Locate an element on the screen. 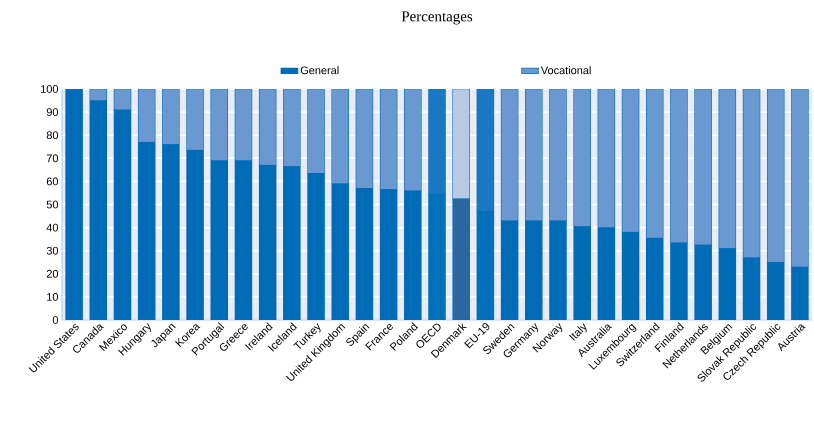 Image resolution: width=814 pixels, height=423 pixels. y-tick-label: 50 is located at coordinates (52, 204).